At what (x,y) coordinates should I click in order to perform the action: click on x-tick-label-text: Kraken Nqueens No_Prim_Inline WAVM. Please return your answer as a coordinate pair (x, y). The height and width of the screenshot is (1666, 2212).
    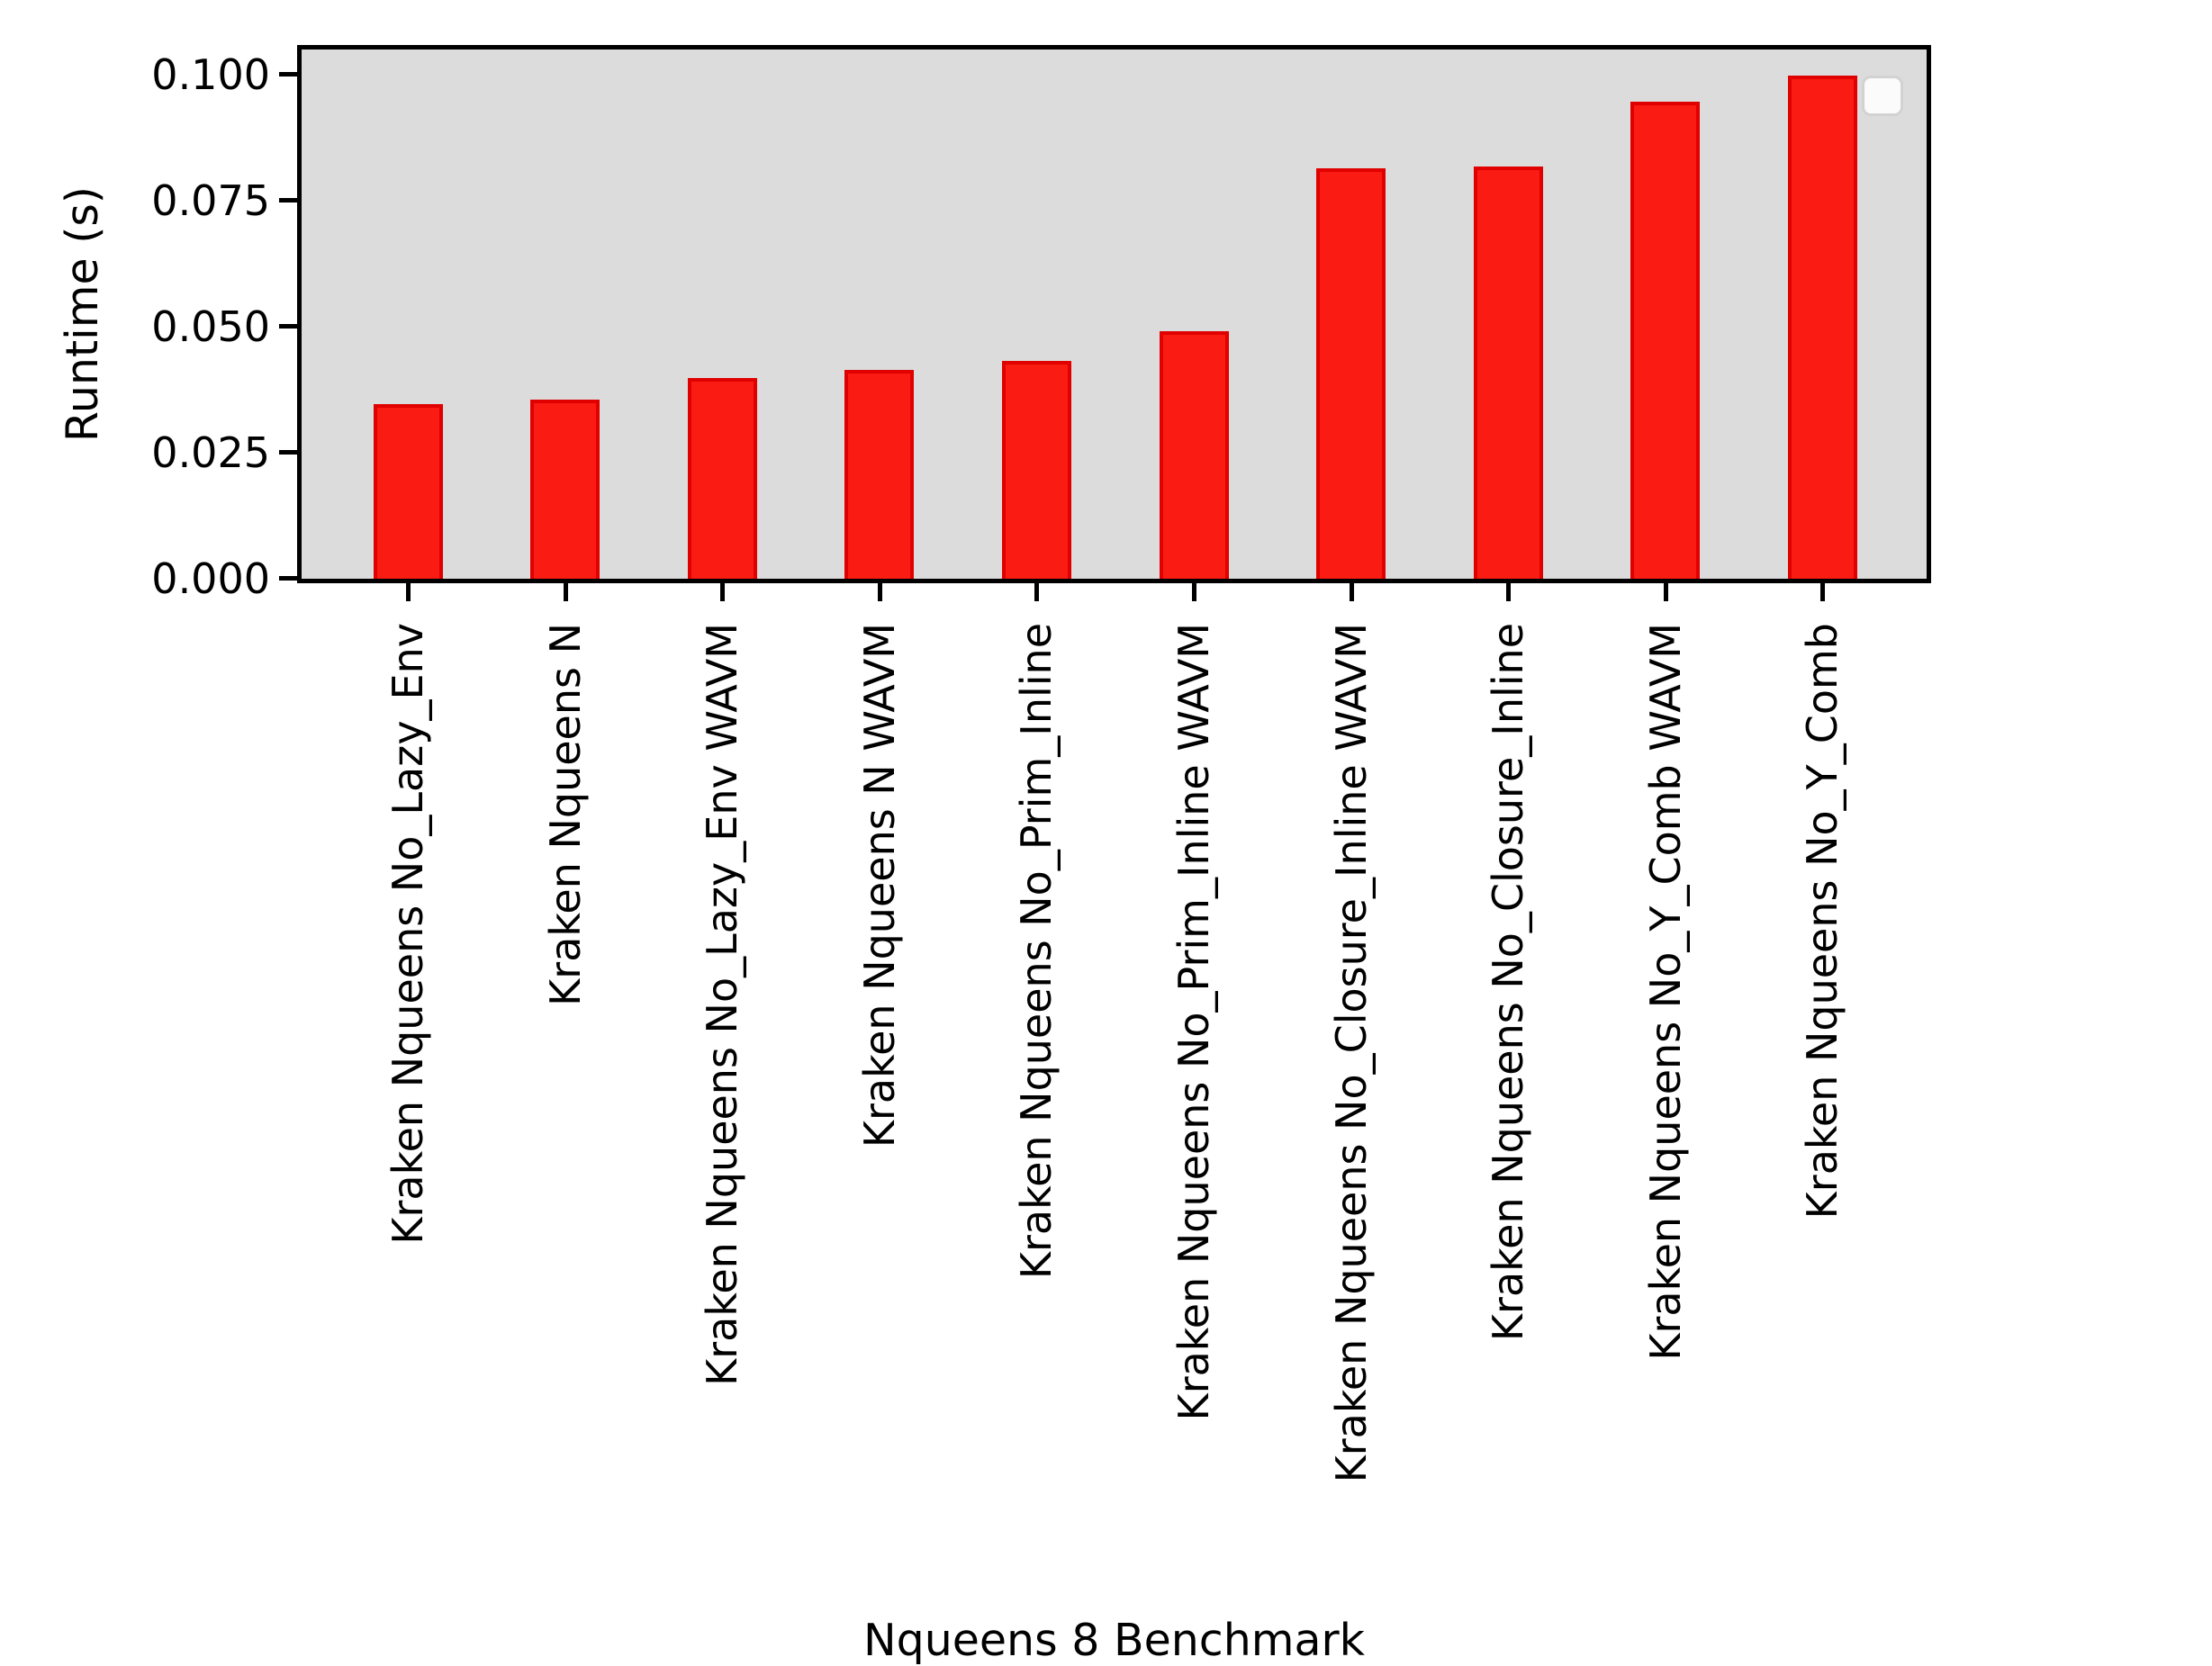
    Looking at the image, I should click on (1193, 1022).